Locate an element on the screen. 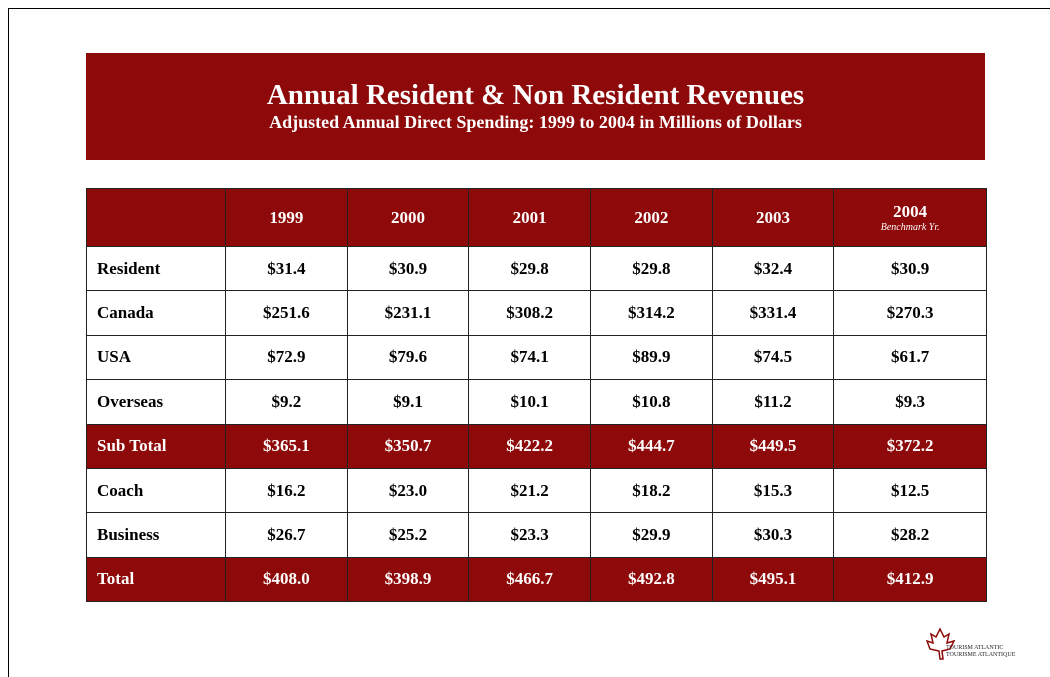  cell: $32.4 is located at coordinates (773, 268).